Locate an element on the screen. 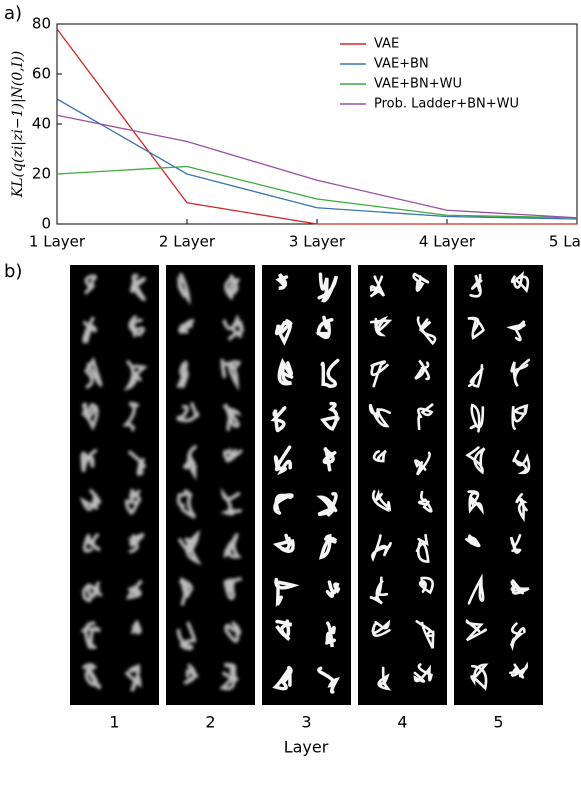 The image size is (581, 796). x-tick-label: 5 Layer is located at coordinates (565, 242).